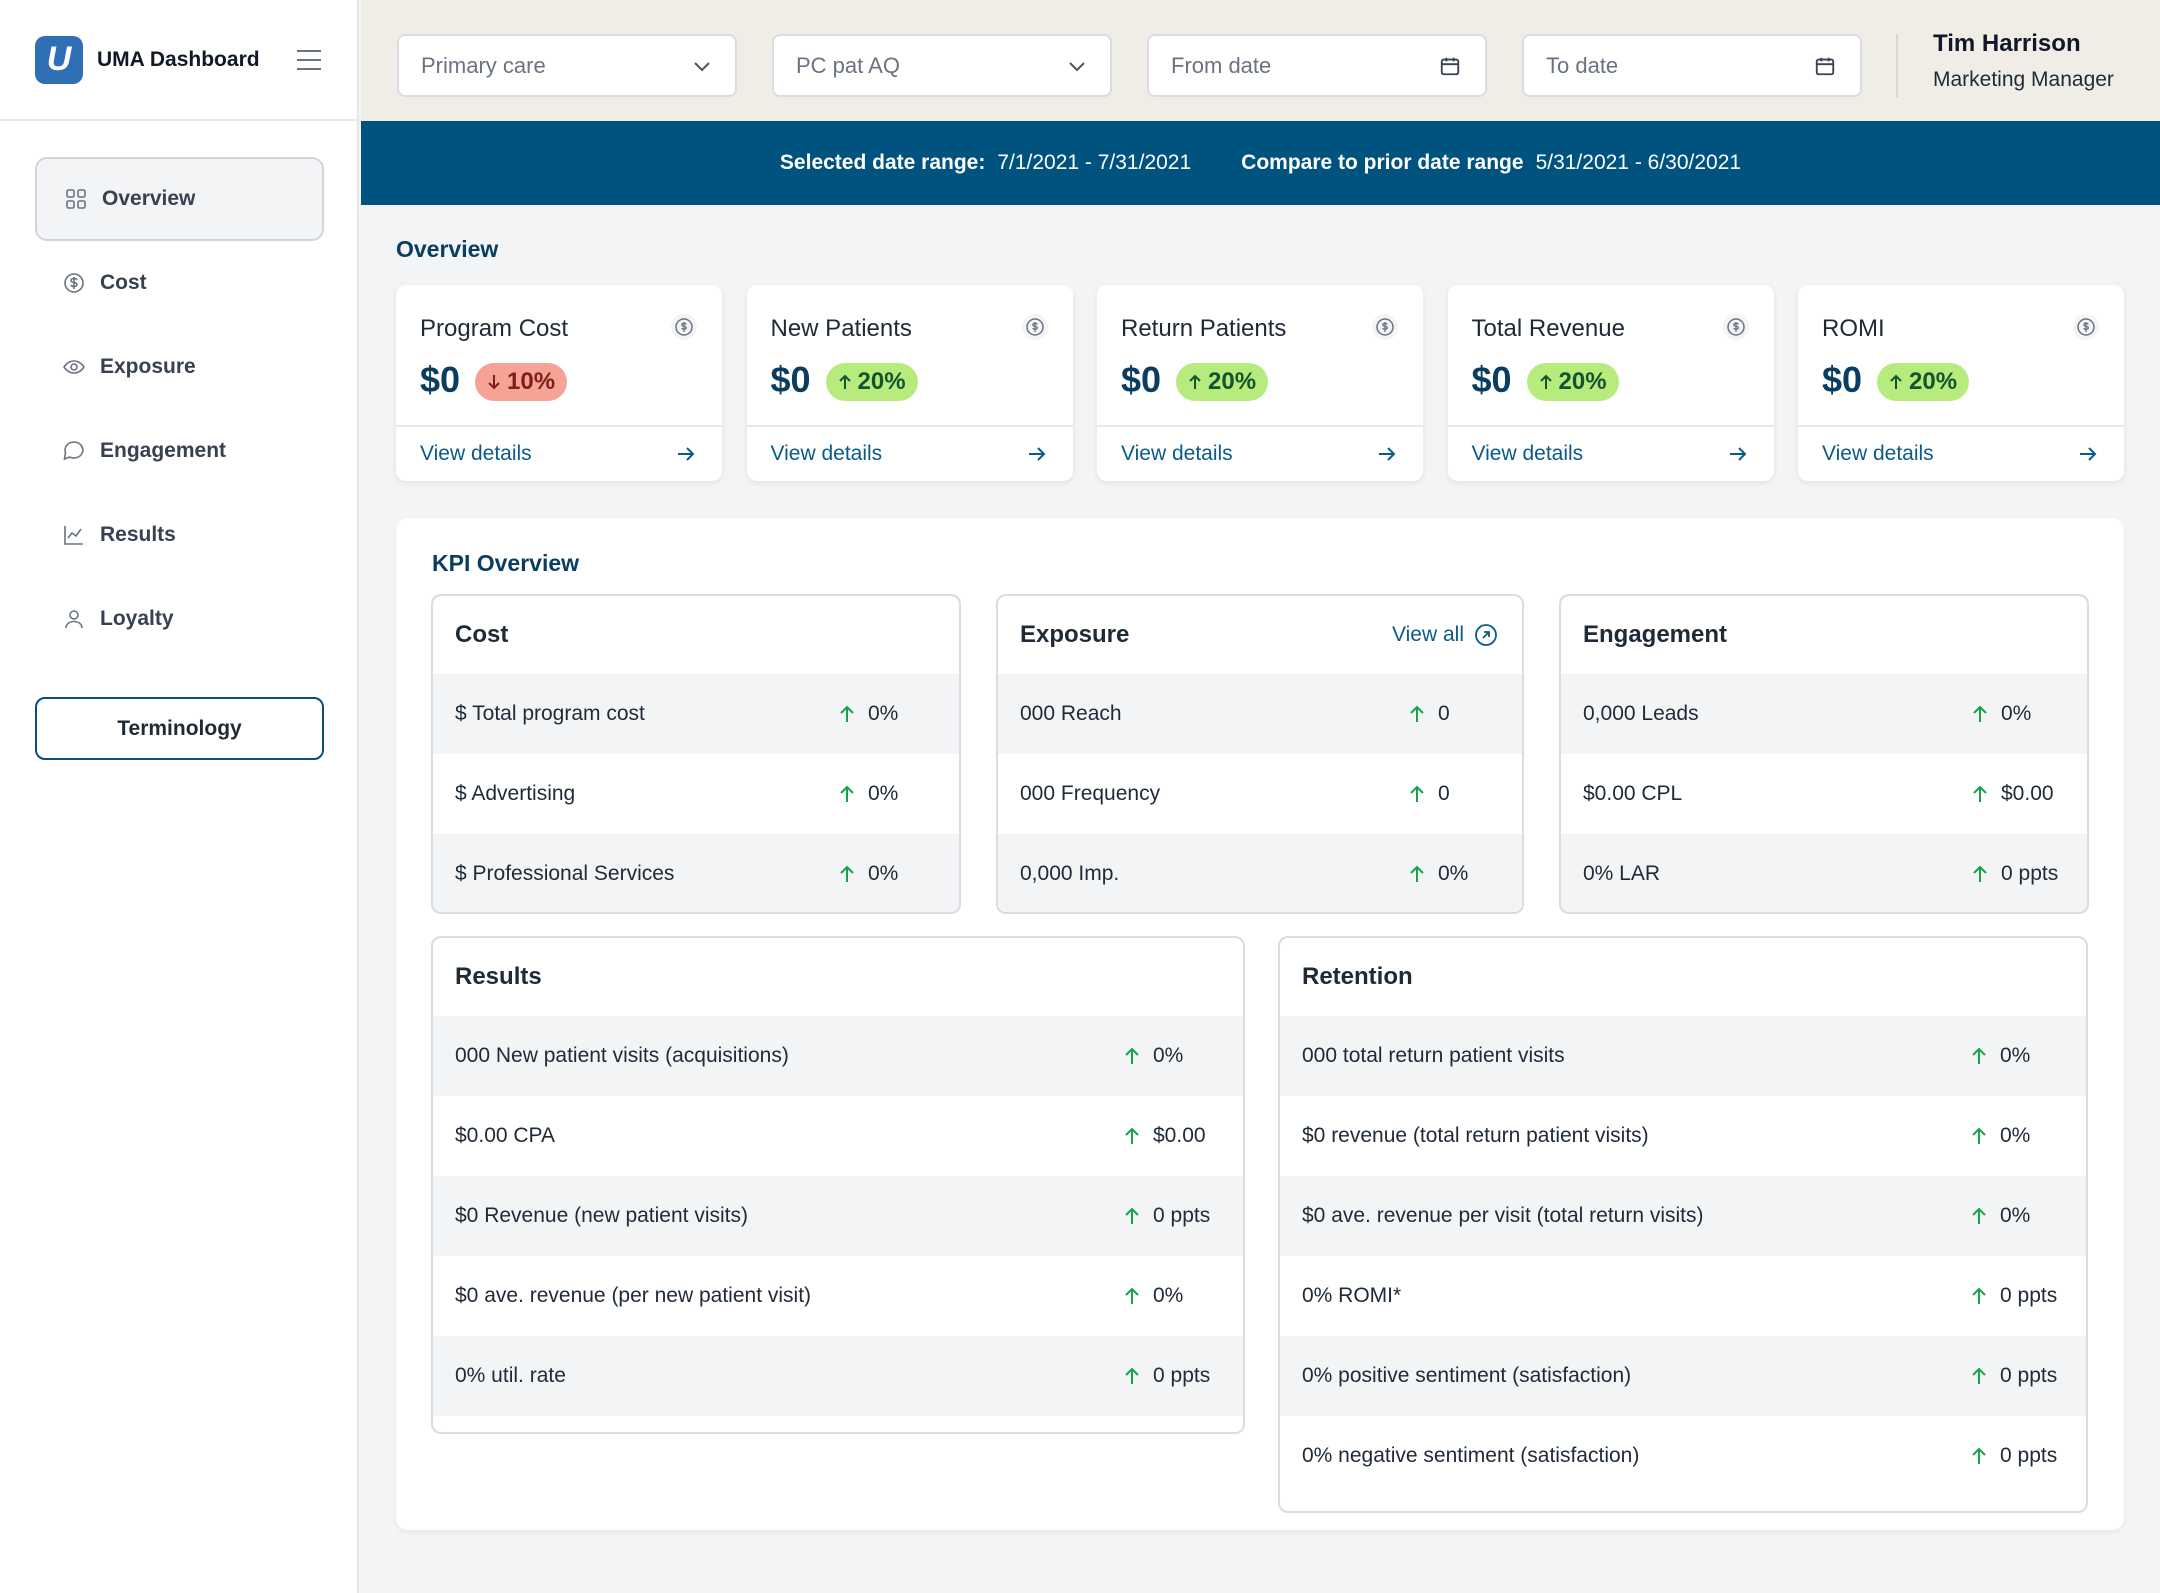  I want to click on campaign-select: PC pat AQ, so click(942, 65).